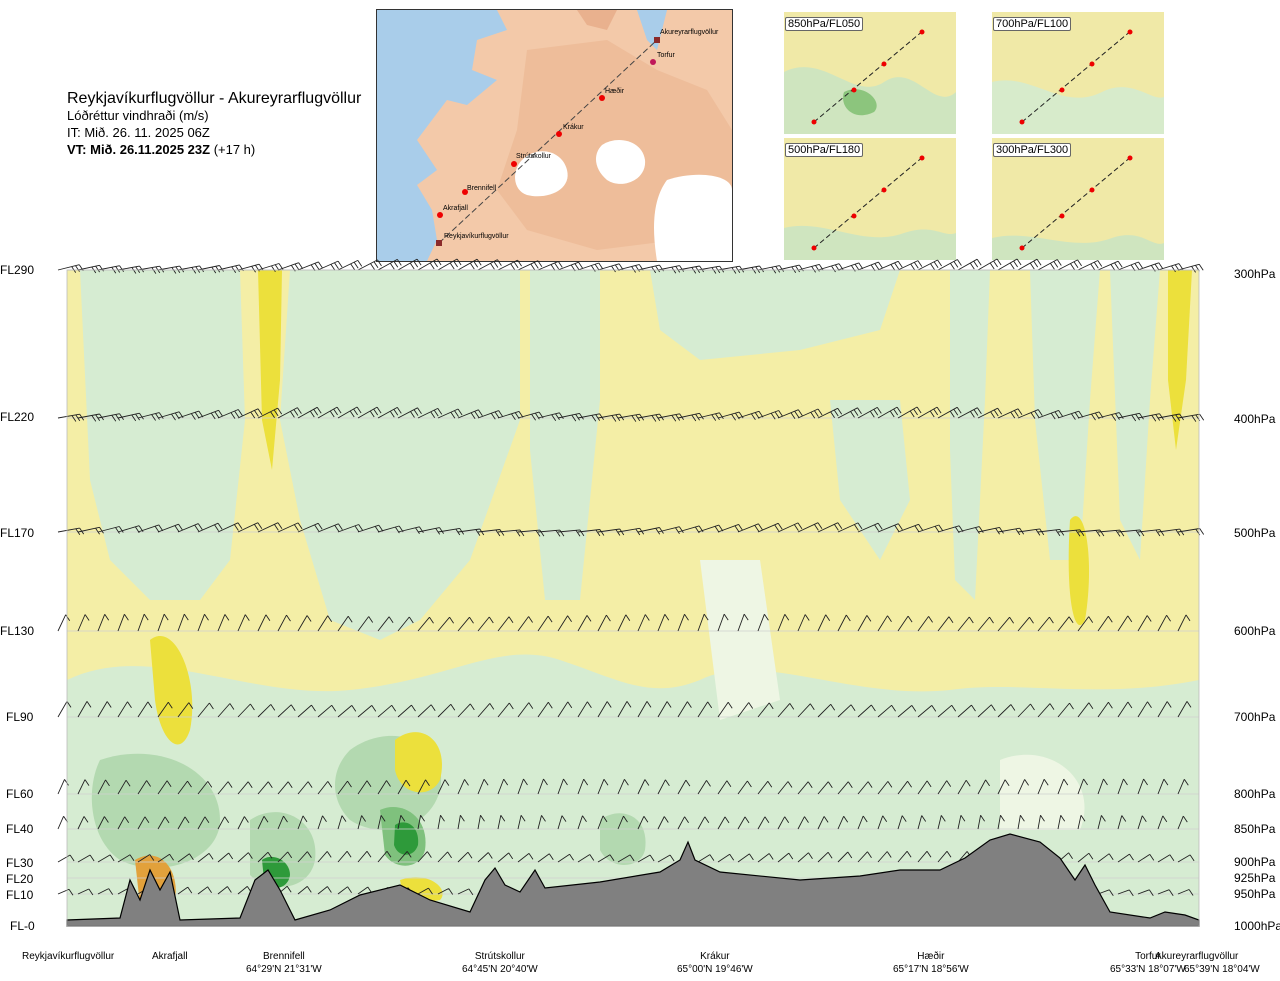 The height and width of the screenshot is (981, 1280). Describe the element at coordinates (689, 32) in the screenshot. I see `map-label-akureyri: Akureyrarflugvöllur` at that location.